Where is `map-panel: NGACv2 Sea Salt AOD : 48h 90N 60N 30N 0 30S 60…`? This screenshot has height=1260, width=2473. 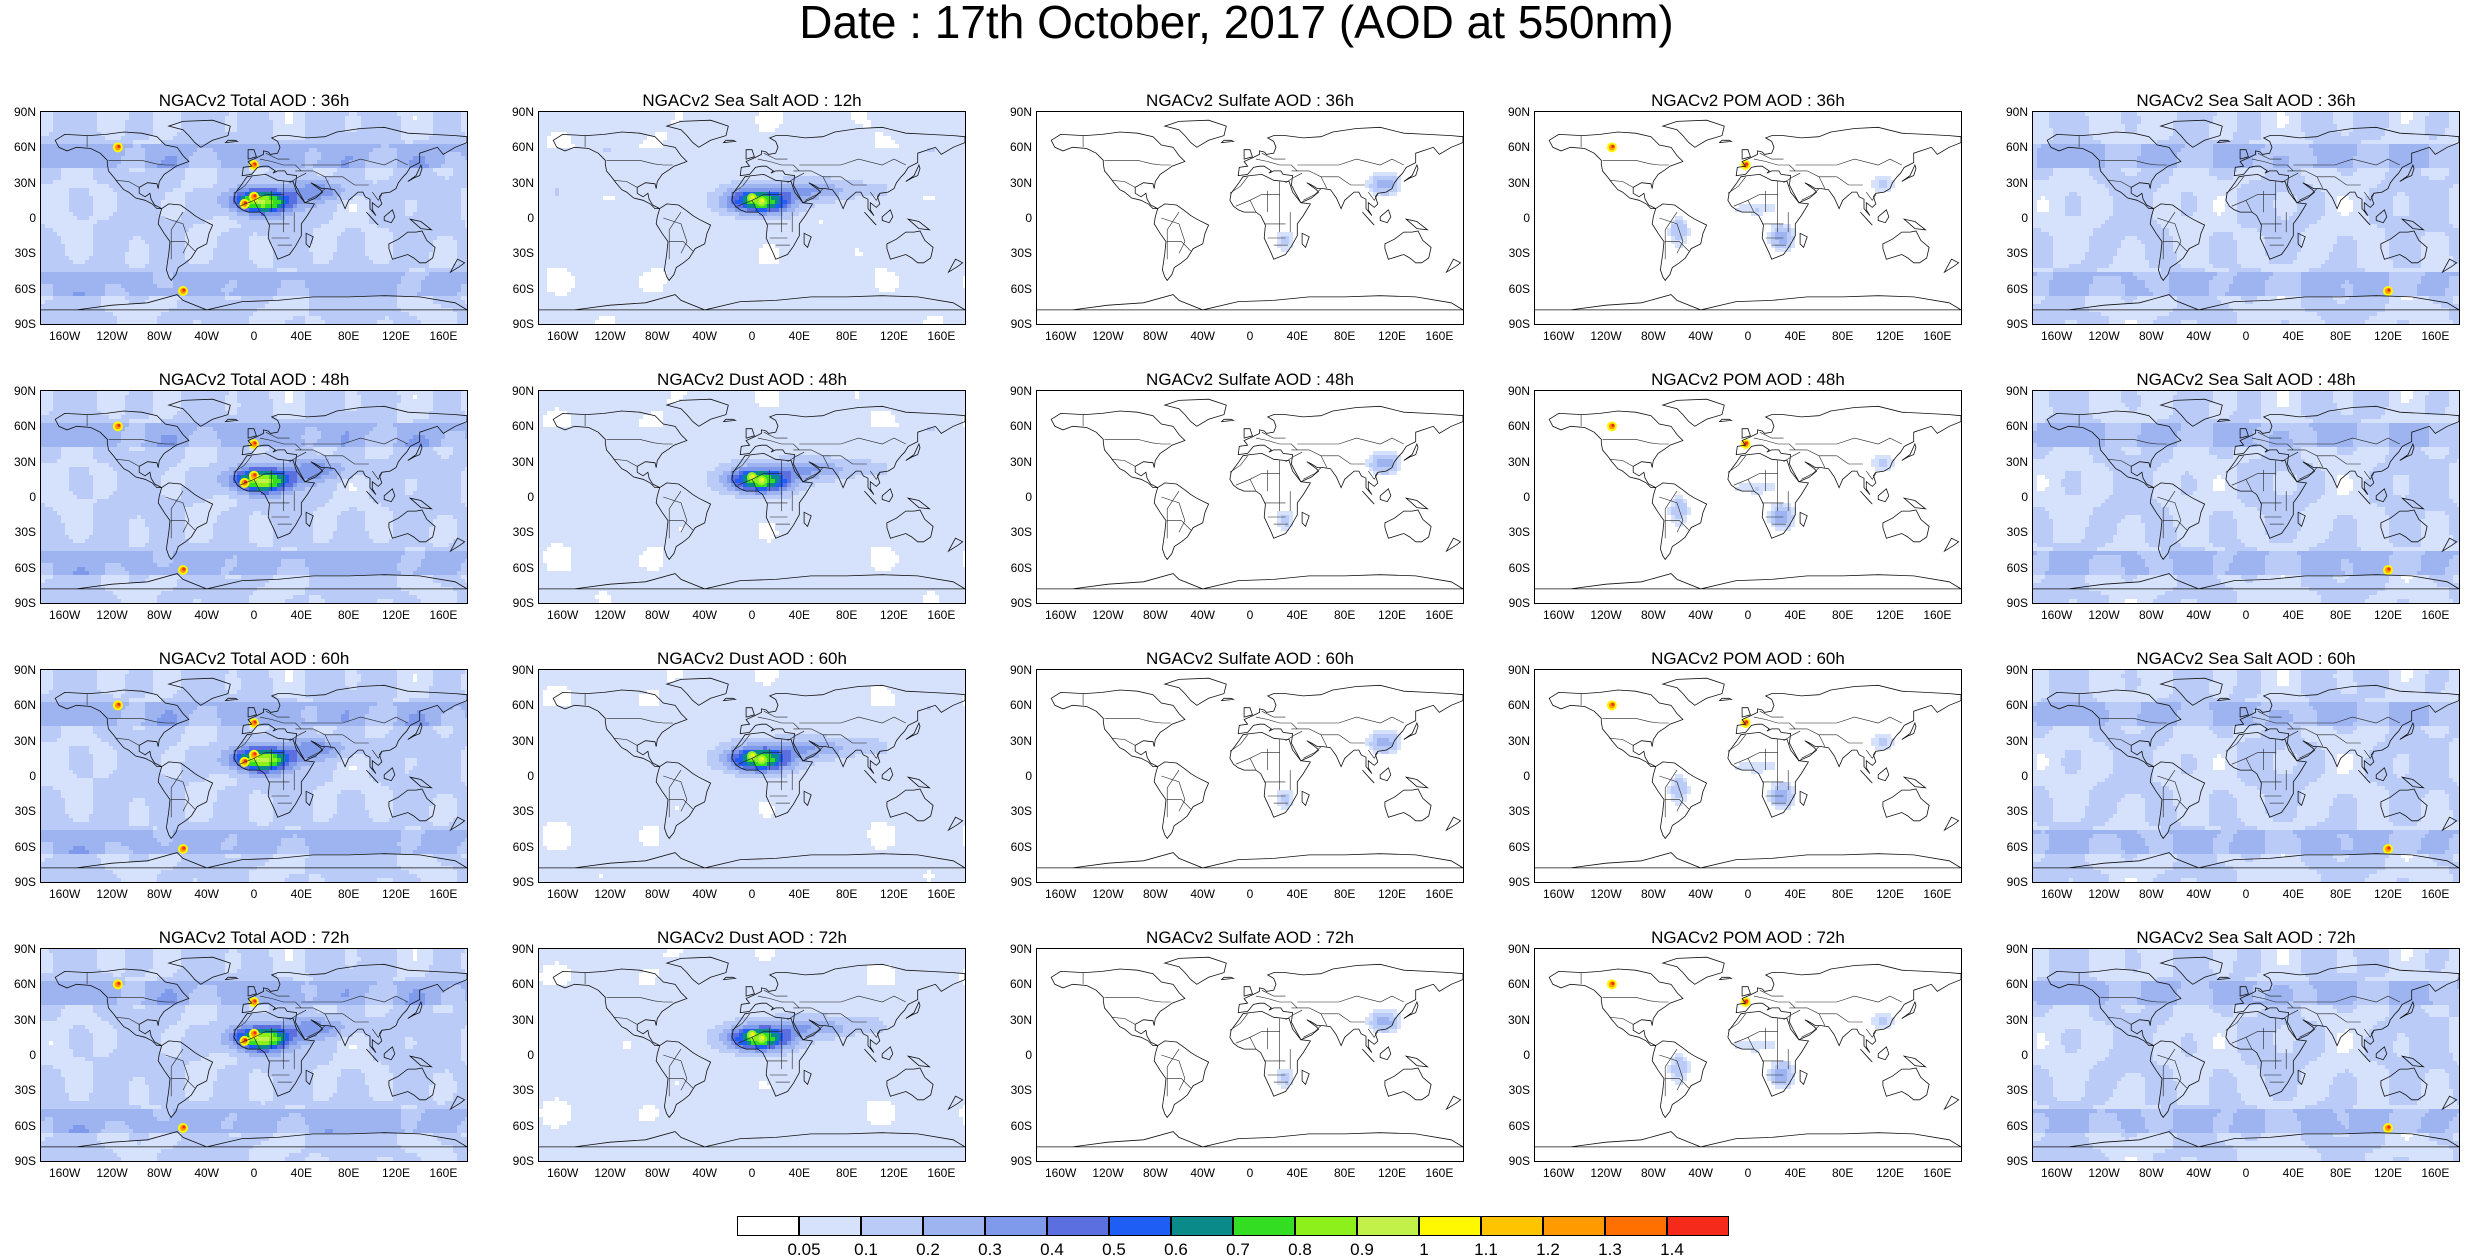 map-panel: NGACv2 Sea Salt AOD : 48h 90N 60N 30N 0 30S 60… is located at coordinates (2232, 496).